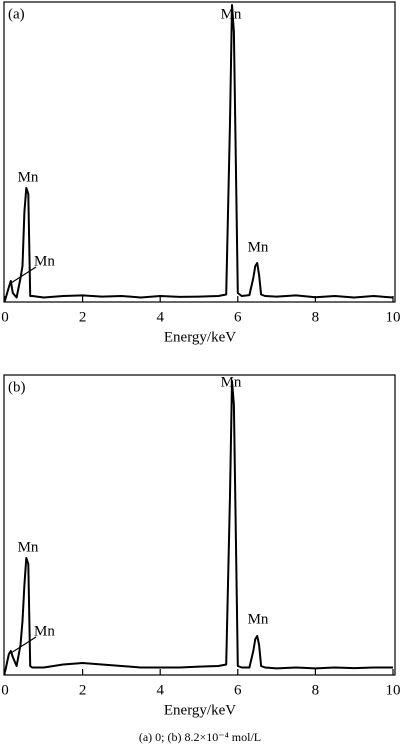 Image resolution: width=400 pixels, height=750 pixels. What do you see at coordinates (16, 14) in the screenshot?
I see `panel-label: (a)` at bounding box center [16, 14].